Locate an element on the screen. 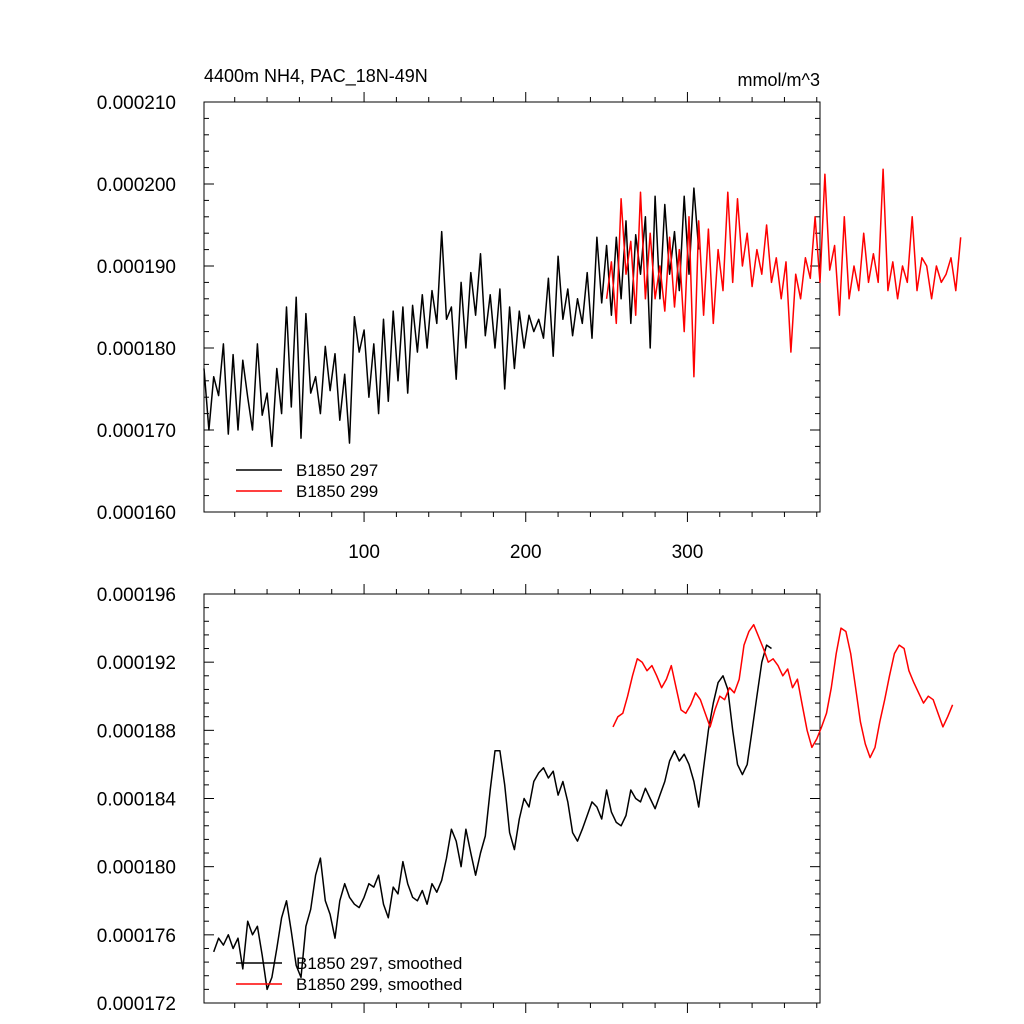 This screenshot has width=1024, height=1024. top-xtick-label: 200 is located at coordinates (526, 552).